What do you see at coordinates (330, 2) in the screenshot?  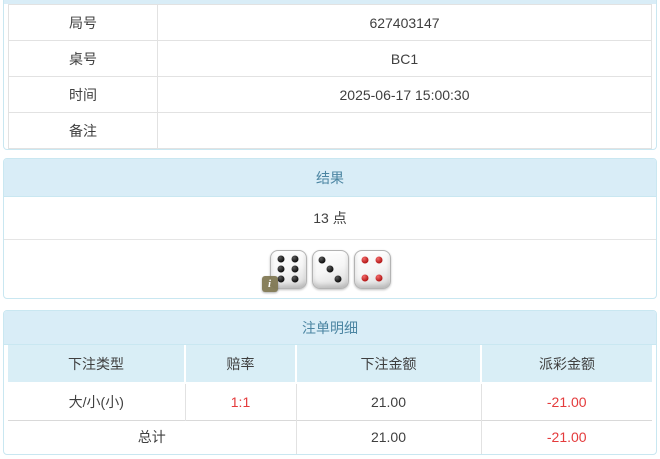 I see `cropped-panel-heading` at bounding box center [330, 2].